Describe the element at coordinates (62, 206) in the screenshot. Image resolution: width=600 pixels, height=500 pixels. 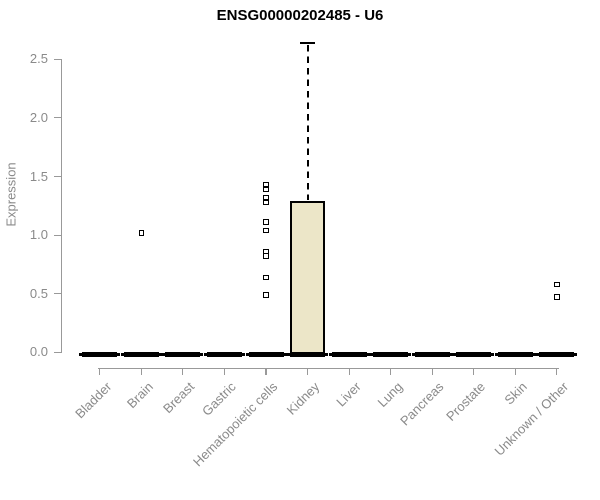
I see `y-axis-line` at that location.